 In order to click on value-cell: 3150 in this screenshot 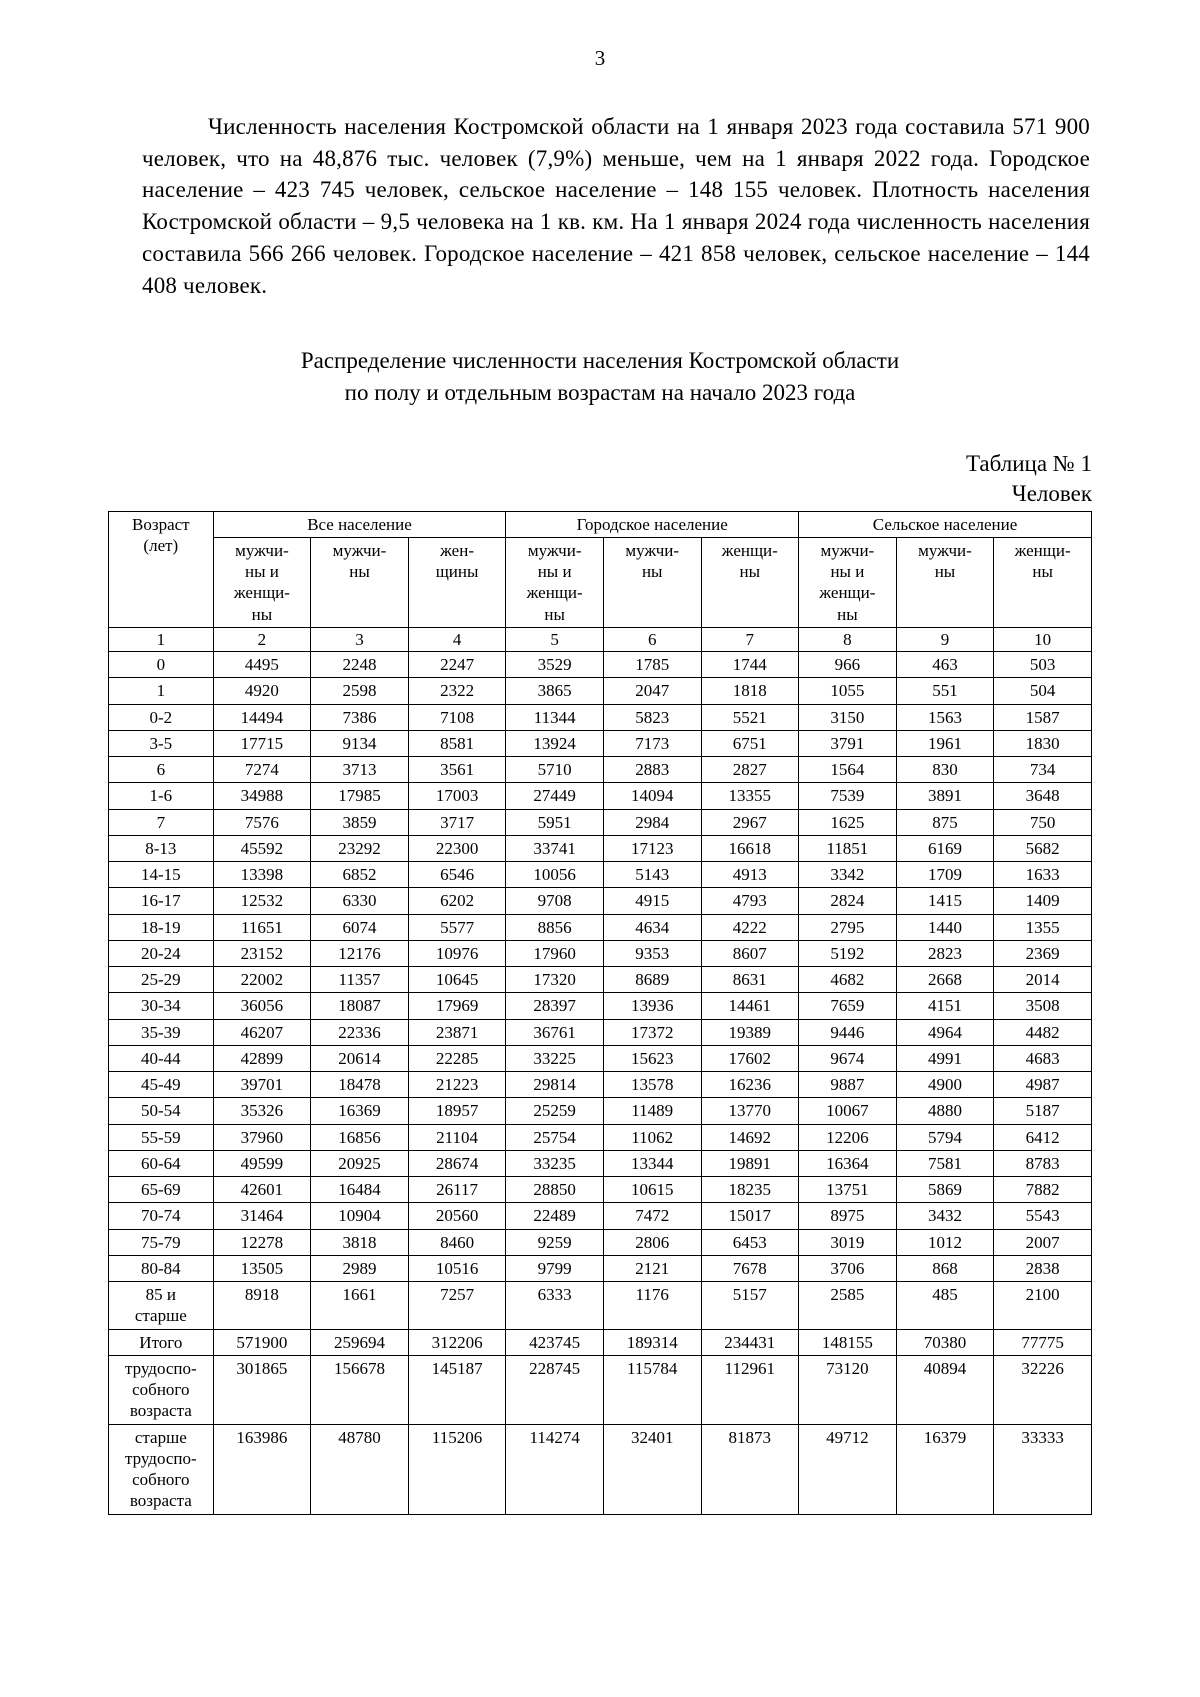, I will do `click(847, 717)`.